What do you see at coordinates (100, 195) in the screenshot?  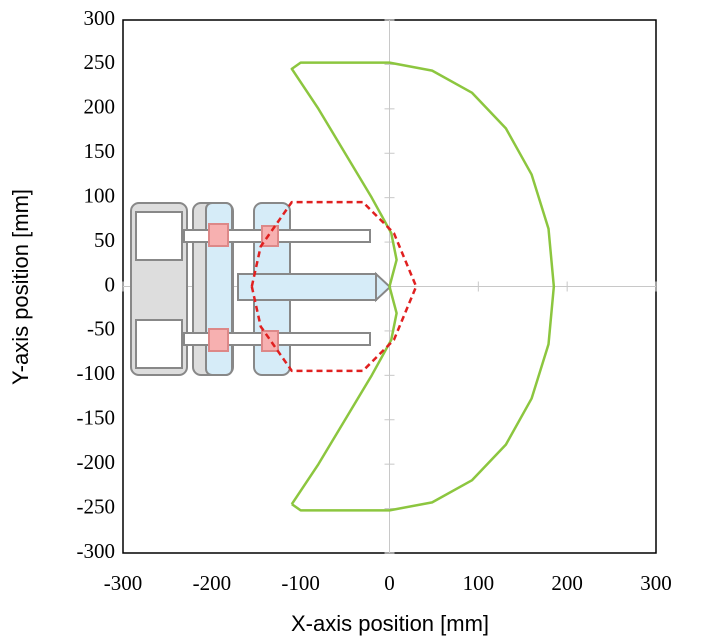 I see `y-tick-label: 100` at bounding box center [100, 195].